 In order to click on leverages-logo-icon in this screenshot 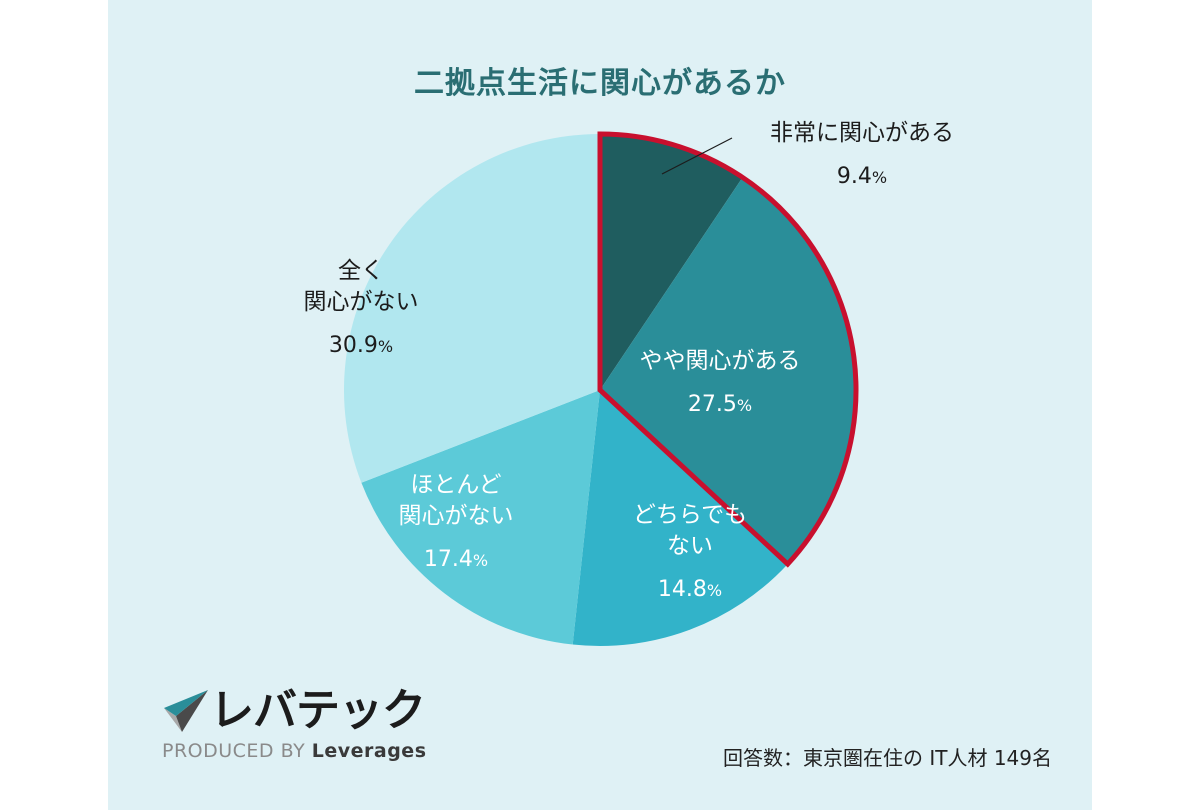, I will do `click(186, 711)`.